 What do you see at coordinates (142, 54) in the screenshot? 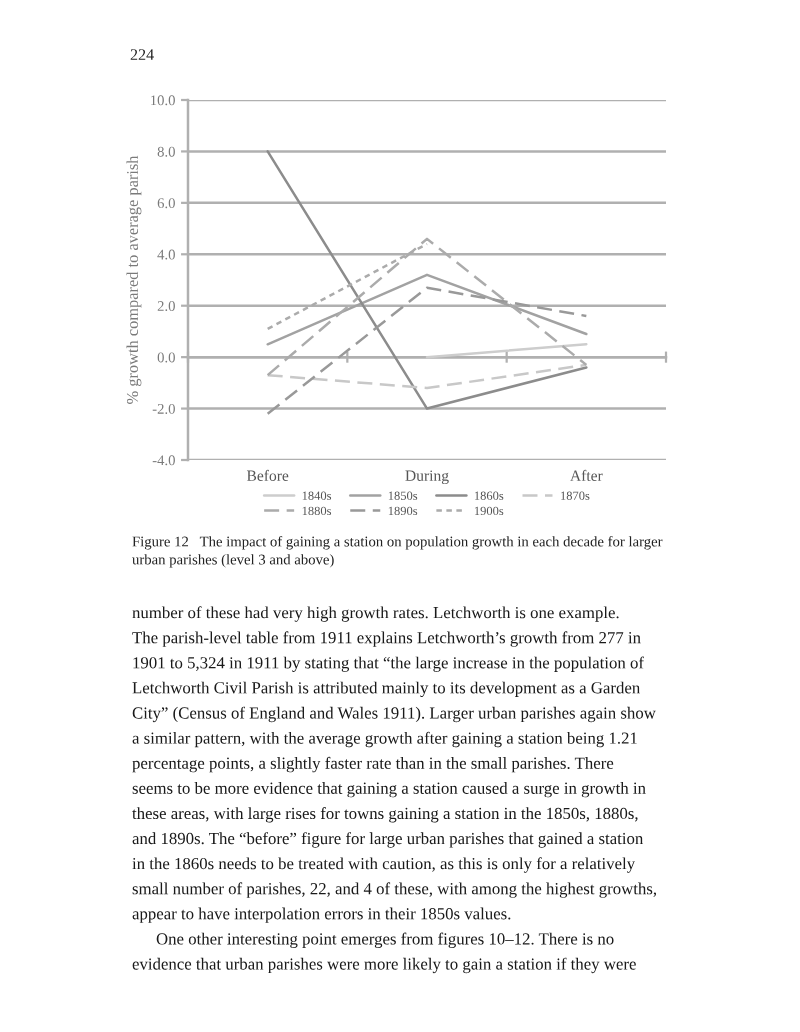
I see `text: 224` at bounding box center [142, 54].